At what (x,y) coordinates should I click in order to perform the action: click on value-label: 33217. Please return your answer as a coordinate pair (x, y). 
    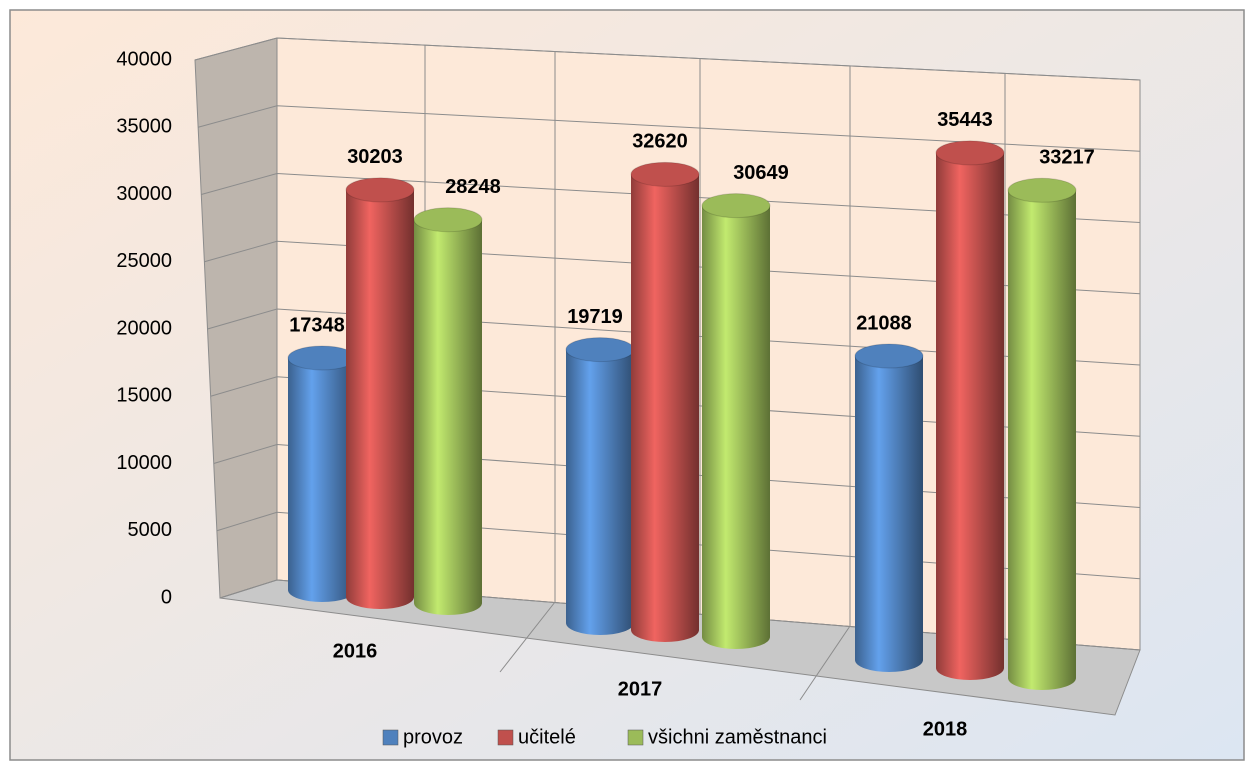
    Looking at the image, I should click on (1067, 158).